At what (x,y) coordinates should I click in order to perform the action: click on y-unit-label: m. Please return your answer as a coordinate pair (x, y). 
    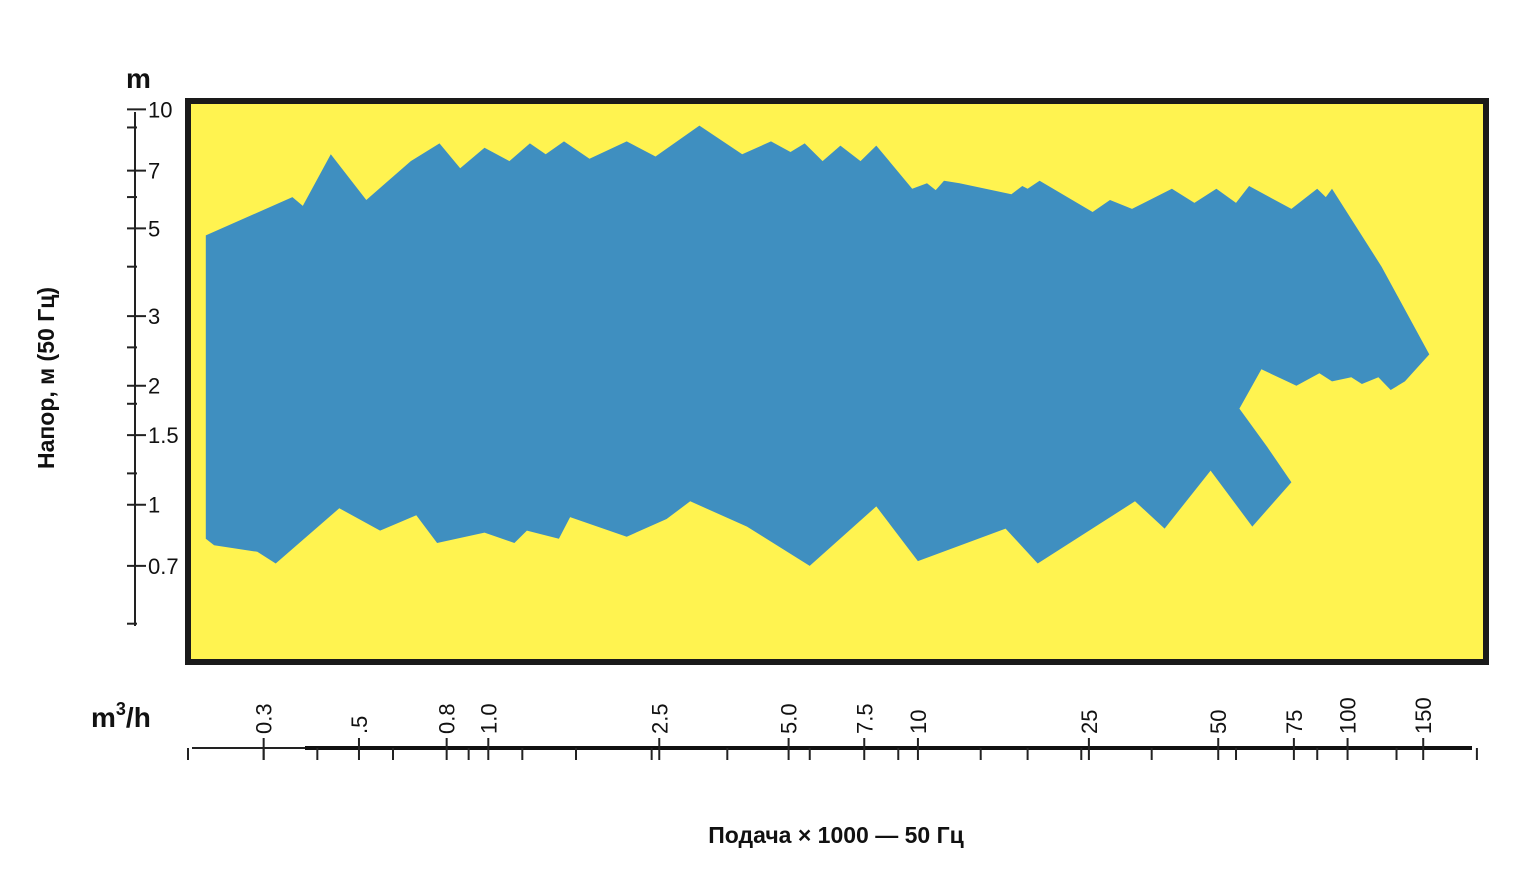
    Looking at the image, I should click on (138, 78).